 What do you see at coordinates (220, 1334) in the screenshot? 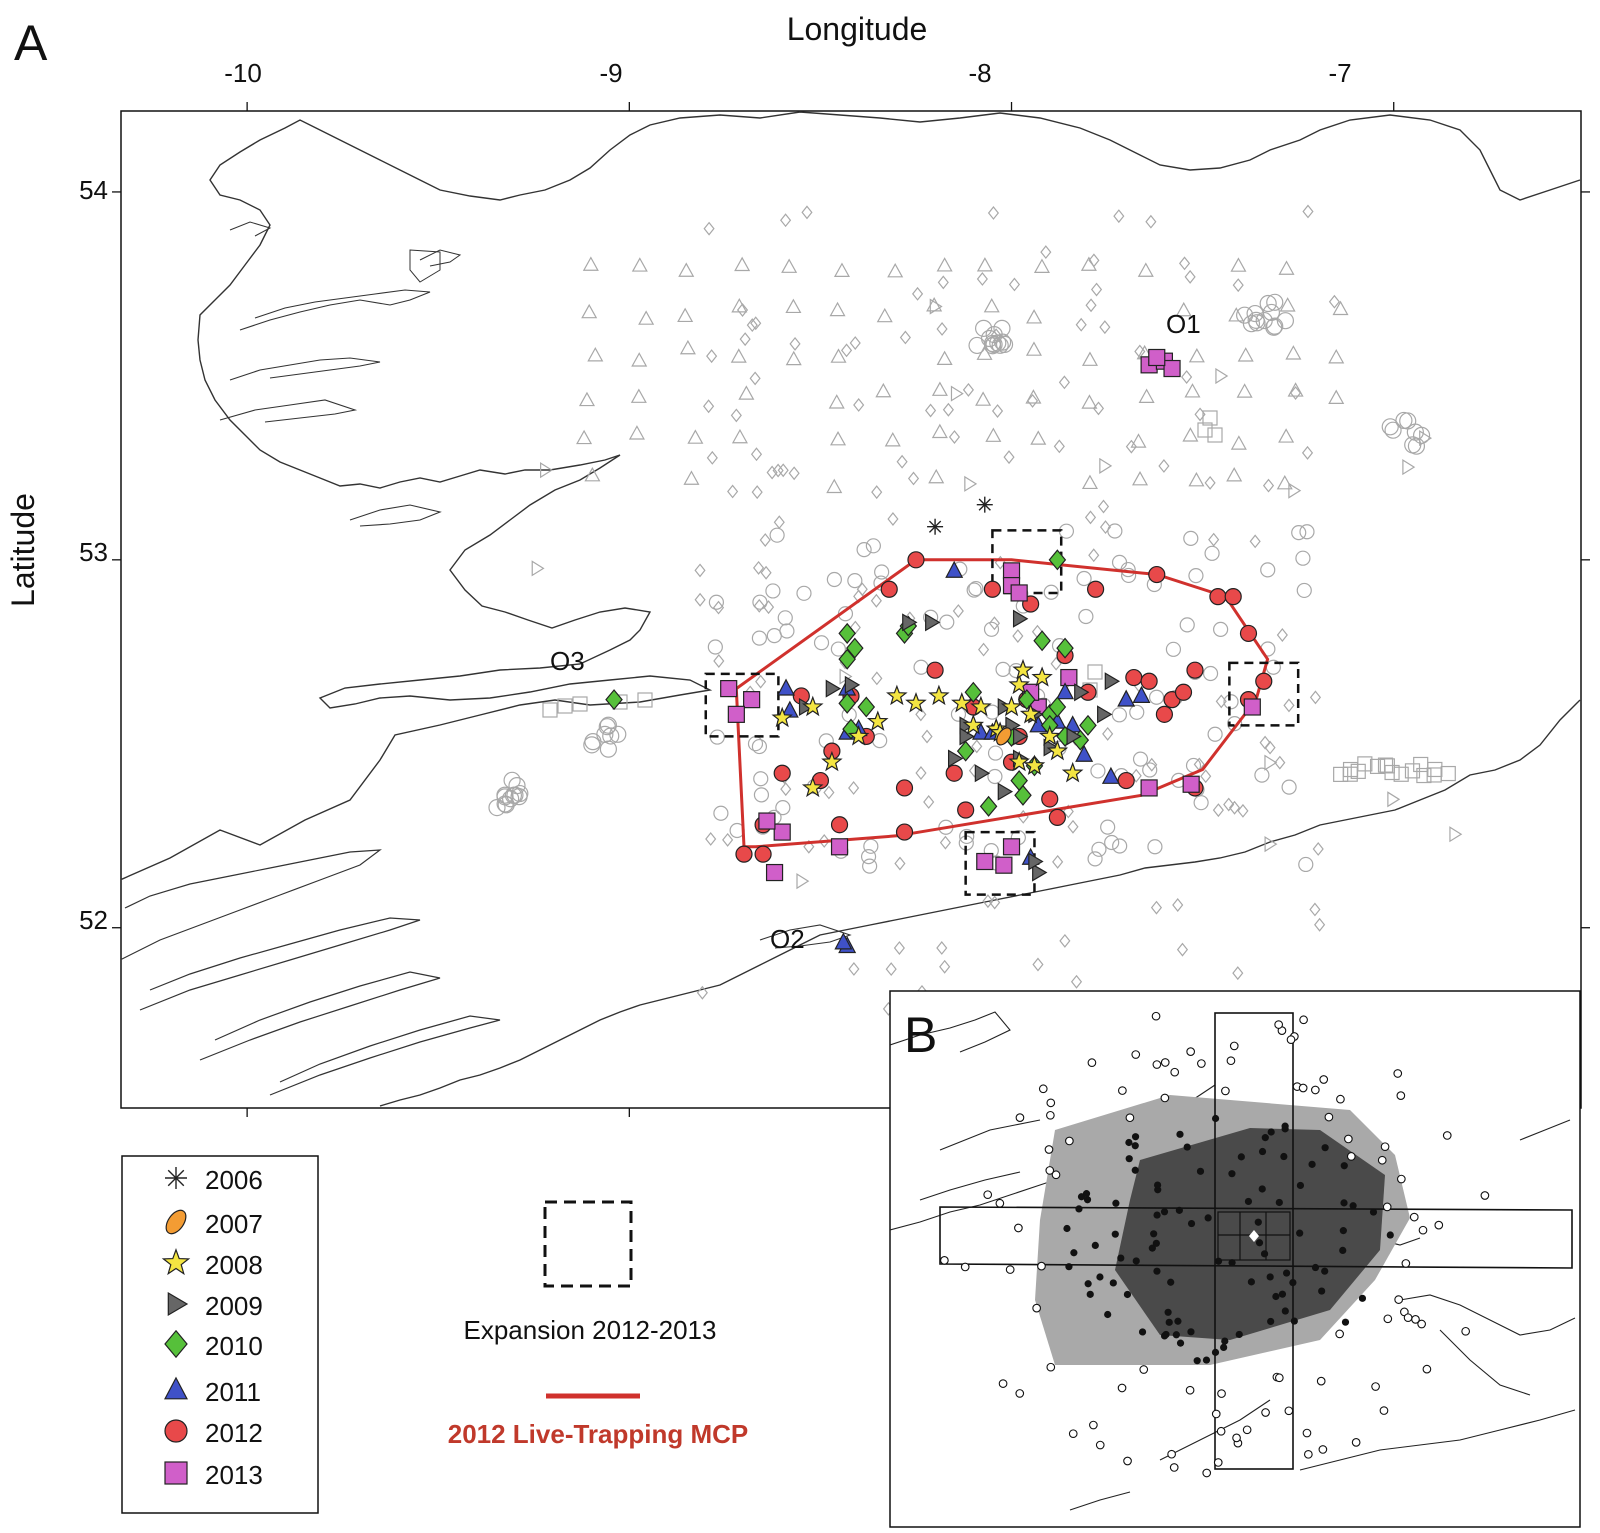
I see `year-legend: 2006 2007 2008 2009 2010 2011 2012 2013` at bounding box center [220, 1334].